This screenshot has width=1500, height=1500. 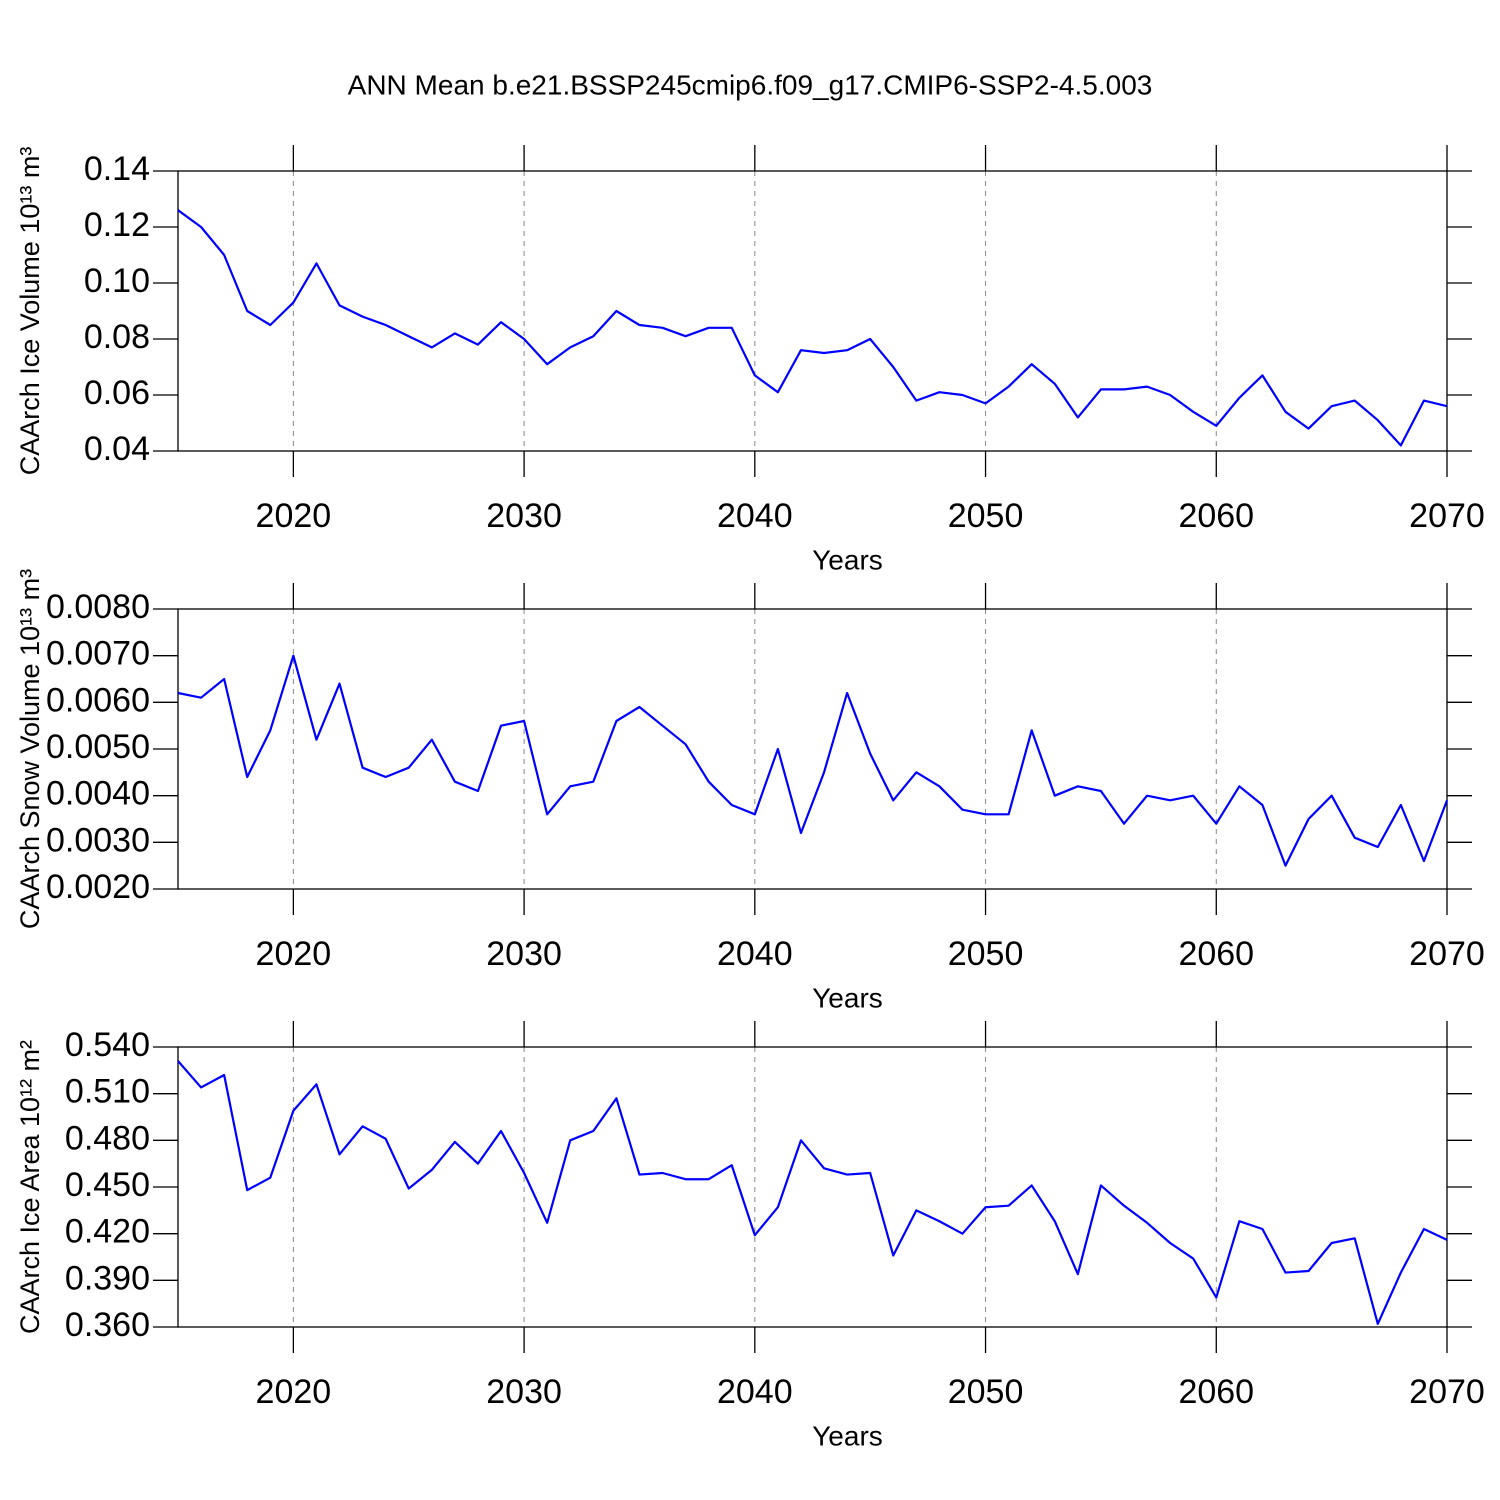 What do you see at coordinates (98, 794) in the screenshot?
I see `y-tick-label: 0.0040` at bounding box center [98, 794].